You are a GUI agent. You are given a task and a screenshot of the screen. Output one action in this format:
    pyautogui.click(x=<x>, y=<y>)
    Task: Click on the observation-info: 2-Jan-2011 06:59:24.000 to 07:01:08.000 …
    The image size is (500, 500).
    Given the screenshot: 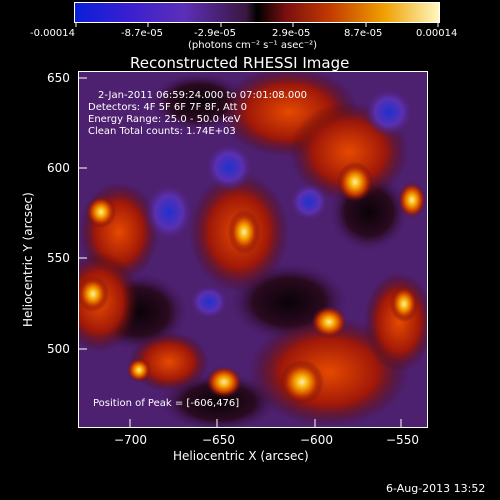 What is the action you would take?
    pyautogui.click(x=197, y=114)
    